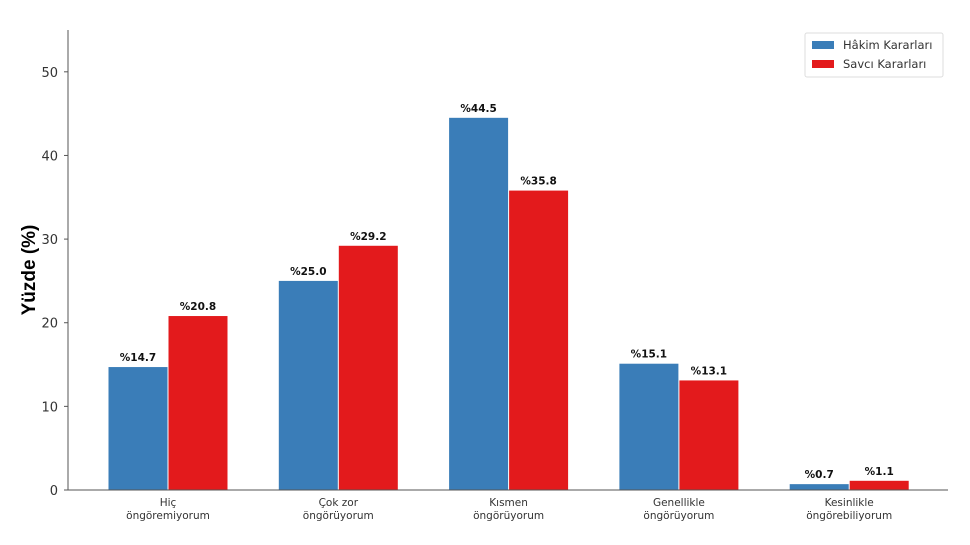 The width and height of the screenshot is (970, 545). I want to click on data-label: %25.0, so click(308, 272).